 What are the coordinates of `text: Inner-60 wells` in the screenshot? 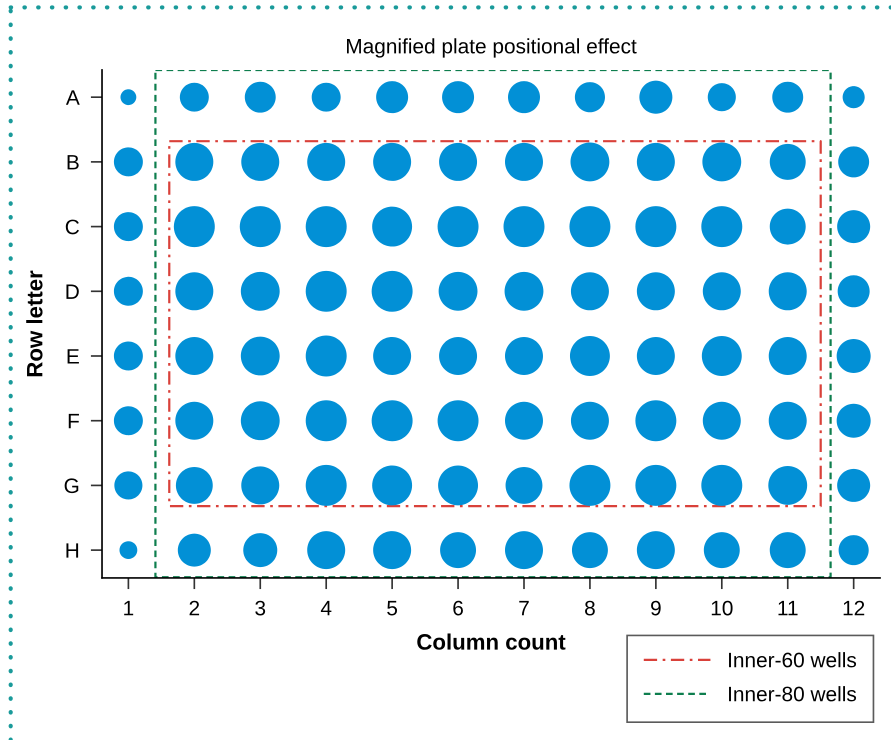 It's located at (792, 660).